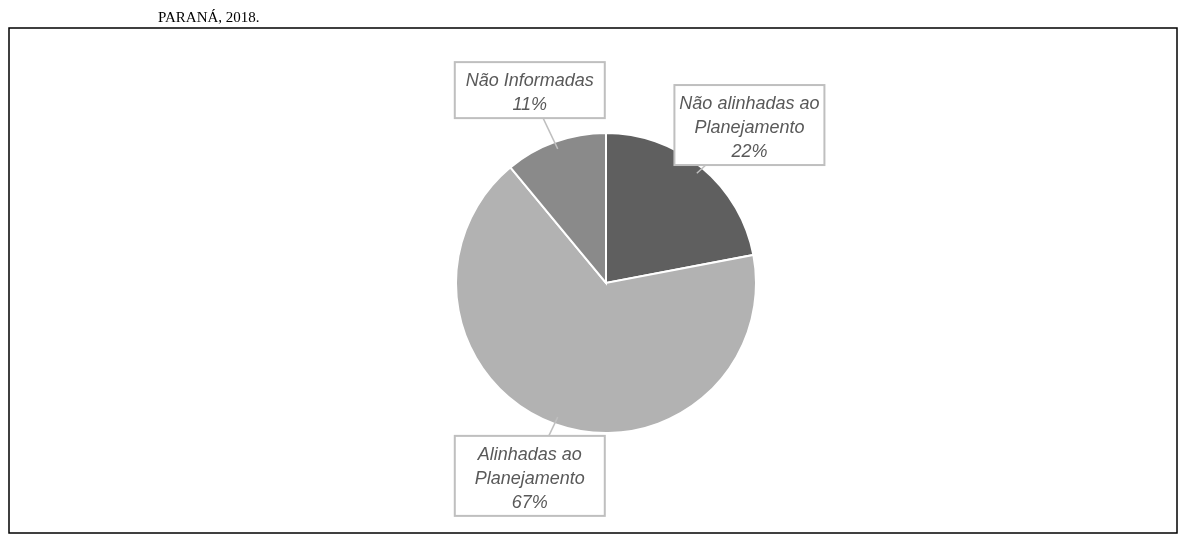 This screenshot has width=1178, height=534. Describe the element at coordinates (749, 115) in the screenshot. I see `slice-label: Não alinhadas ao Planejamento` at that location.